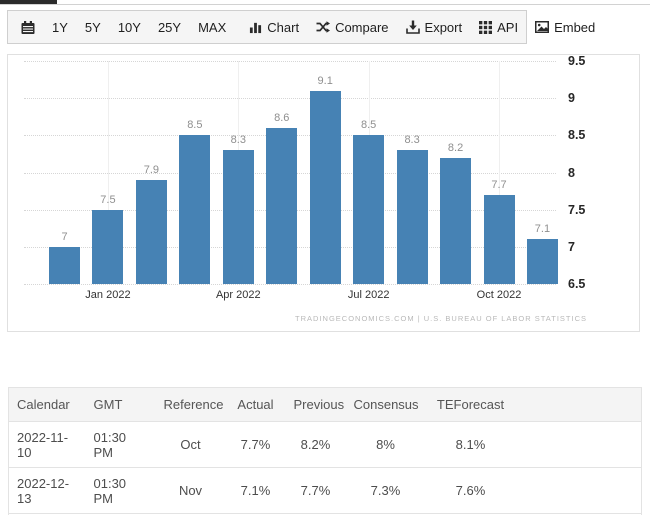  Describe the element at coordinates (282, 205) in the screenshot. I see `bar-may-2022` at that location.